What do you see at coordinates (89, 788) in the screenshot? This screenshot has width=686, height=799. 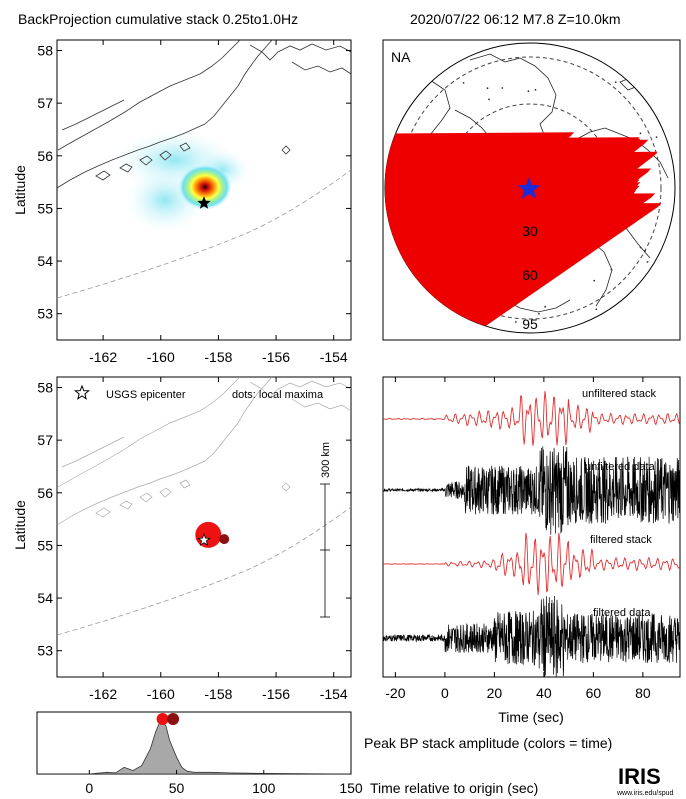 I see `amp-x-tick-label: 0` at bounding box center [89, 788].